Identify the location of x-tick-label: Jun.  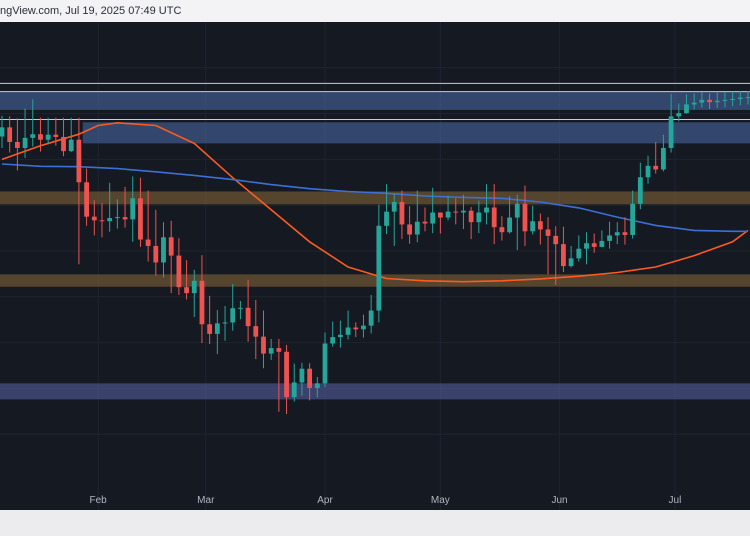
(559, 500).